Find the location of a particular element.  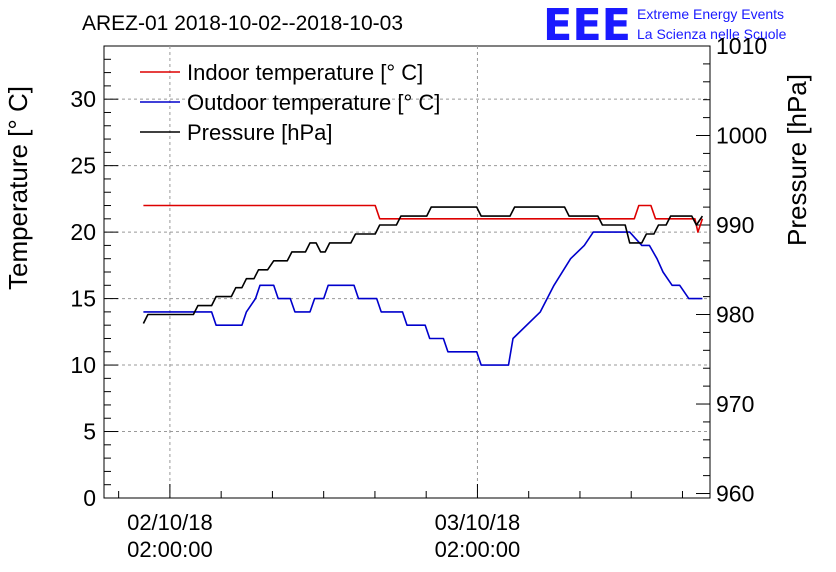

y-tick-label: 20 is located at coordinates (83, 232).